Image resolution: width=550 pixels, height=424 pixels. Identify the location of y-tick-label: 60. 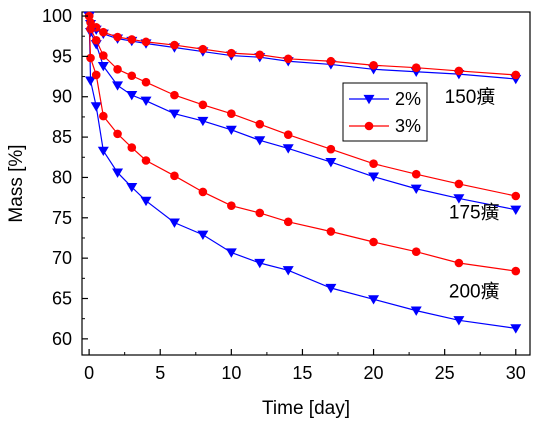
(62, 339).